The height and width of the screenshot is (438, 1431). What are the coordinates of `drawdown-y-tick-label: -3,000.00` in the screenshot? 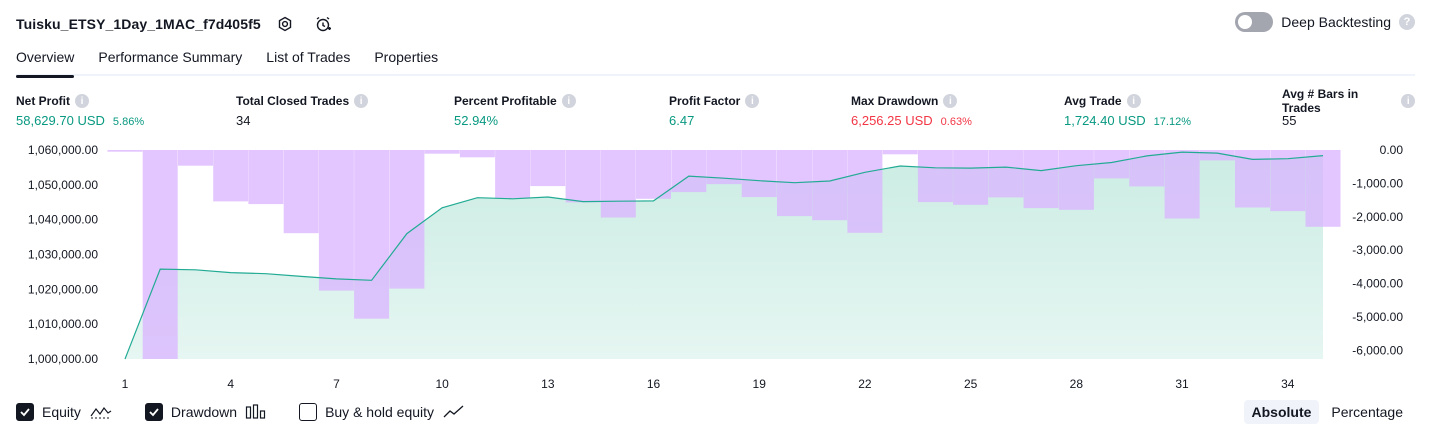 It's located at (1377, 250).